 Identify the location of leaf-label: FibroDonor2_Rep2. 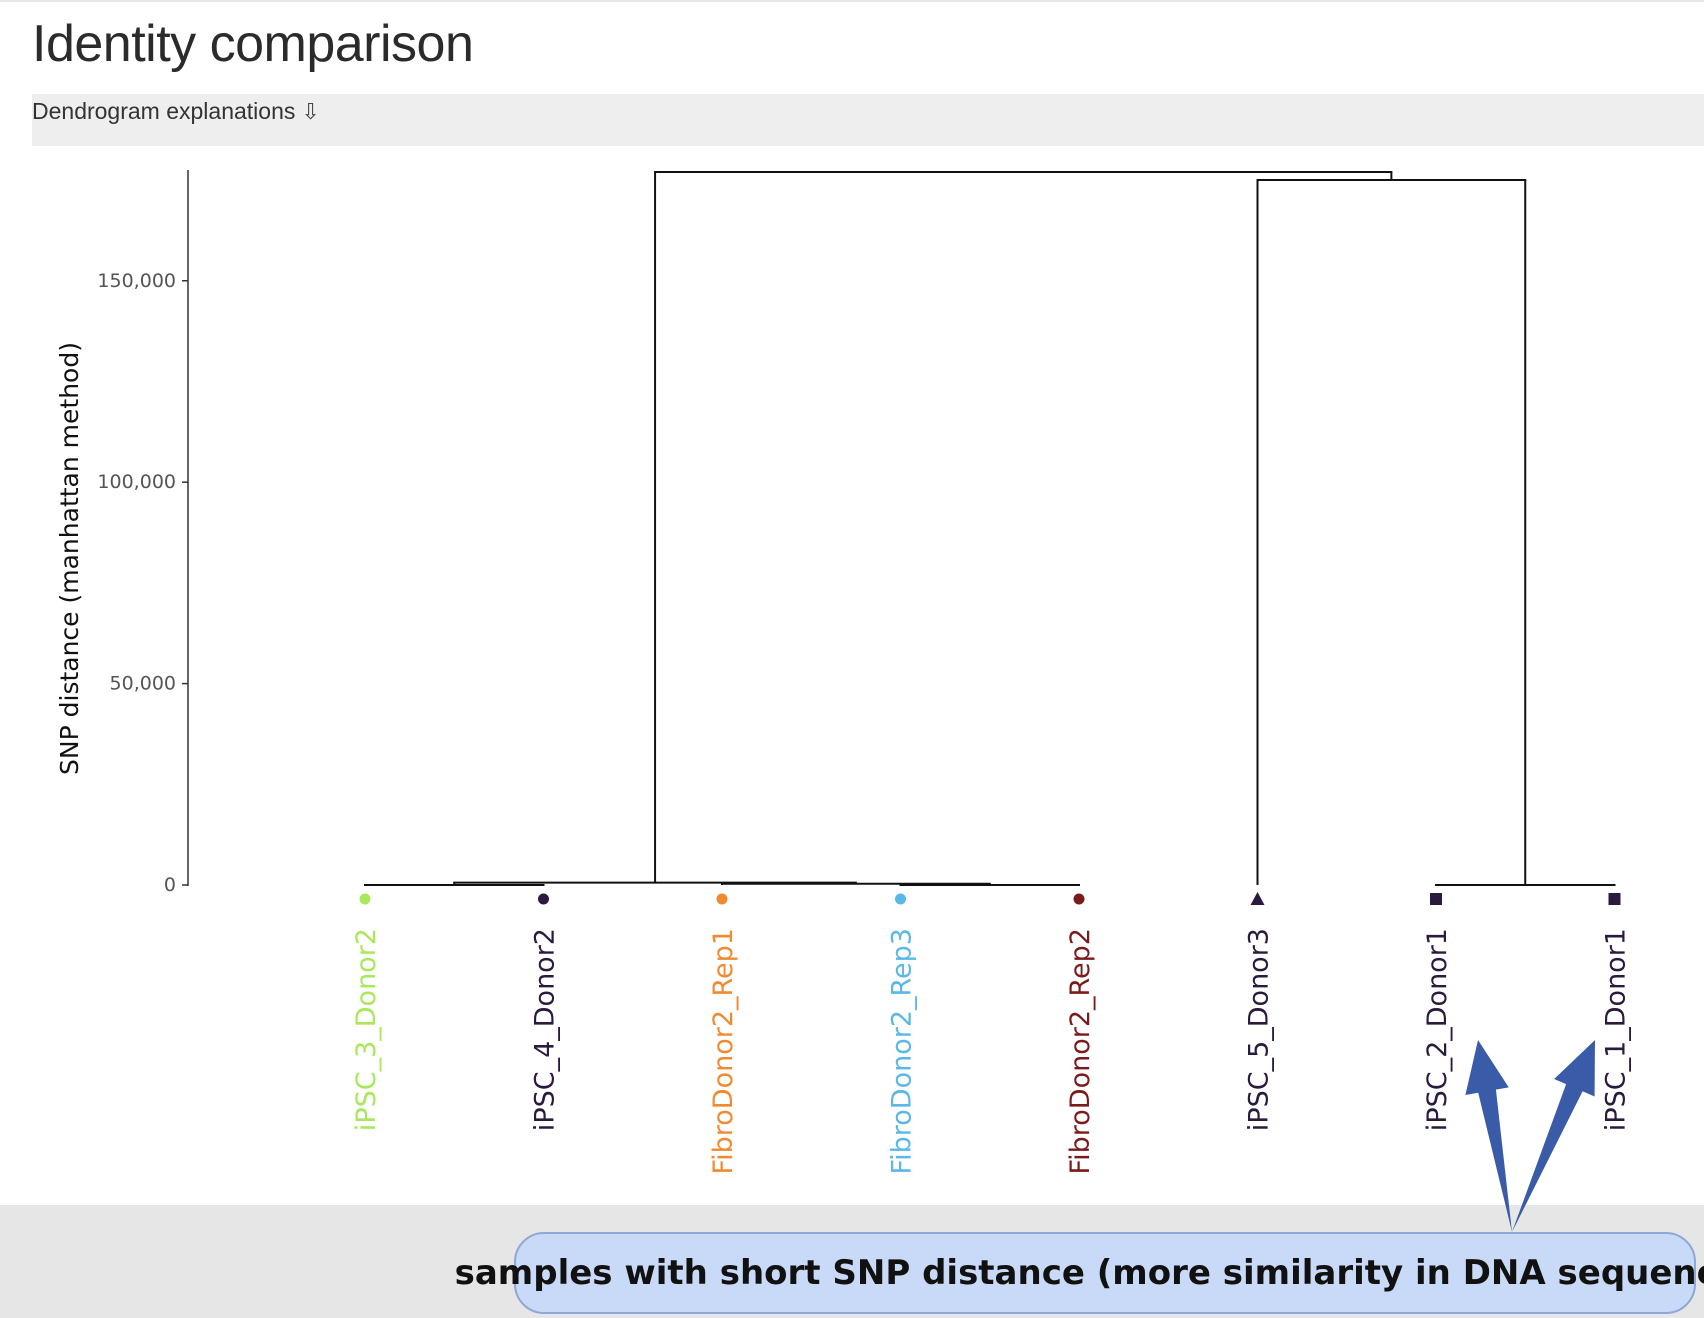
(1080, 1051).